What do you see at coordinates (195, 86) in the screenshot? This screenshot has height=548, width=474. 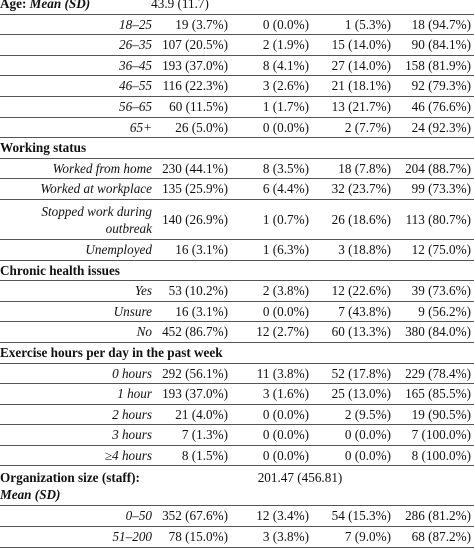 I see `cell: 116 (22.3%)` at bounding box center [195, 86].